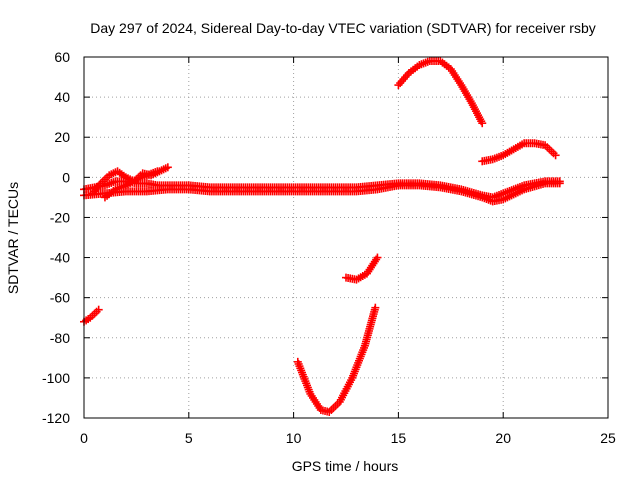 The width and height of the screenshot is (640, 480). Describe the element at coordinates (440, 92) in the screenshot. I see `series-high-arc` at that location.